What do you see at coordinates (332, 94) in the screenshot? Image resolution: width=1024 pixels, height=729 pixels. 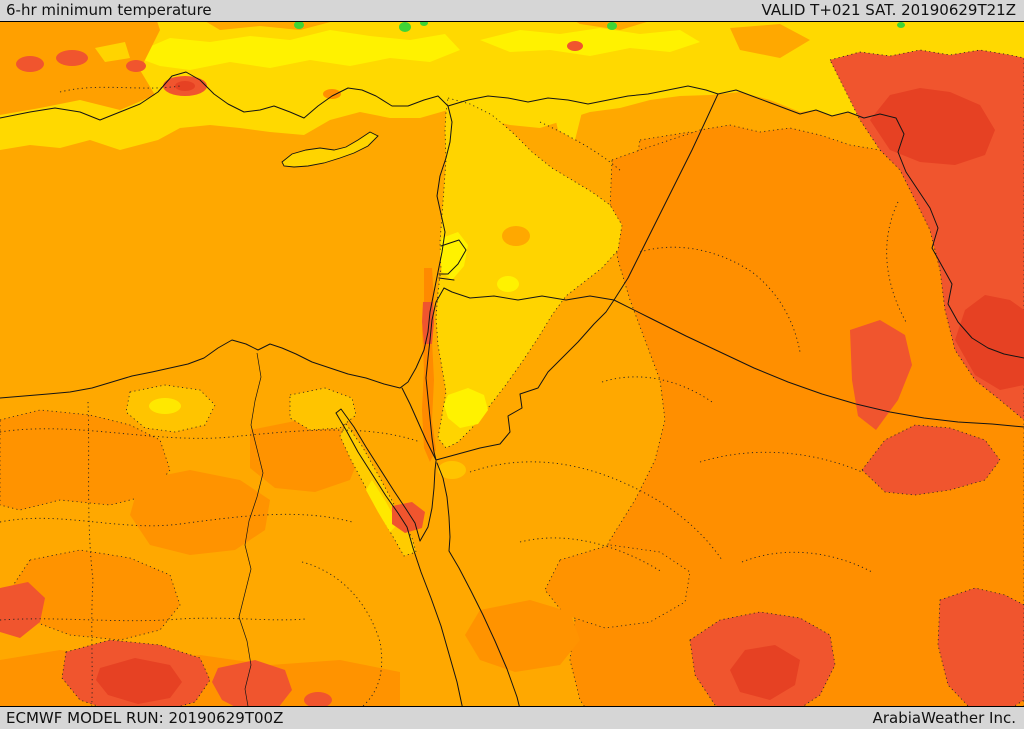 I see `temp-zone-orange-spot` at bounding box center [332, 94].